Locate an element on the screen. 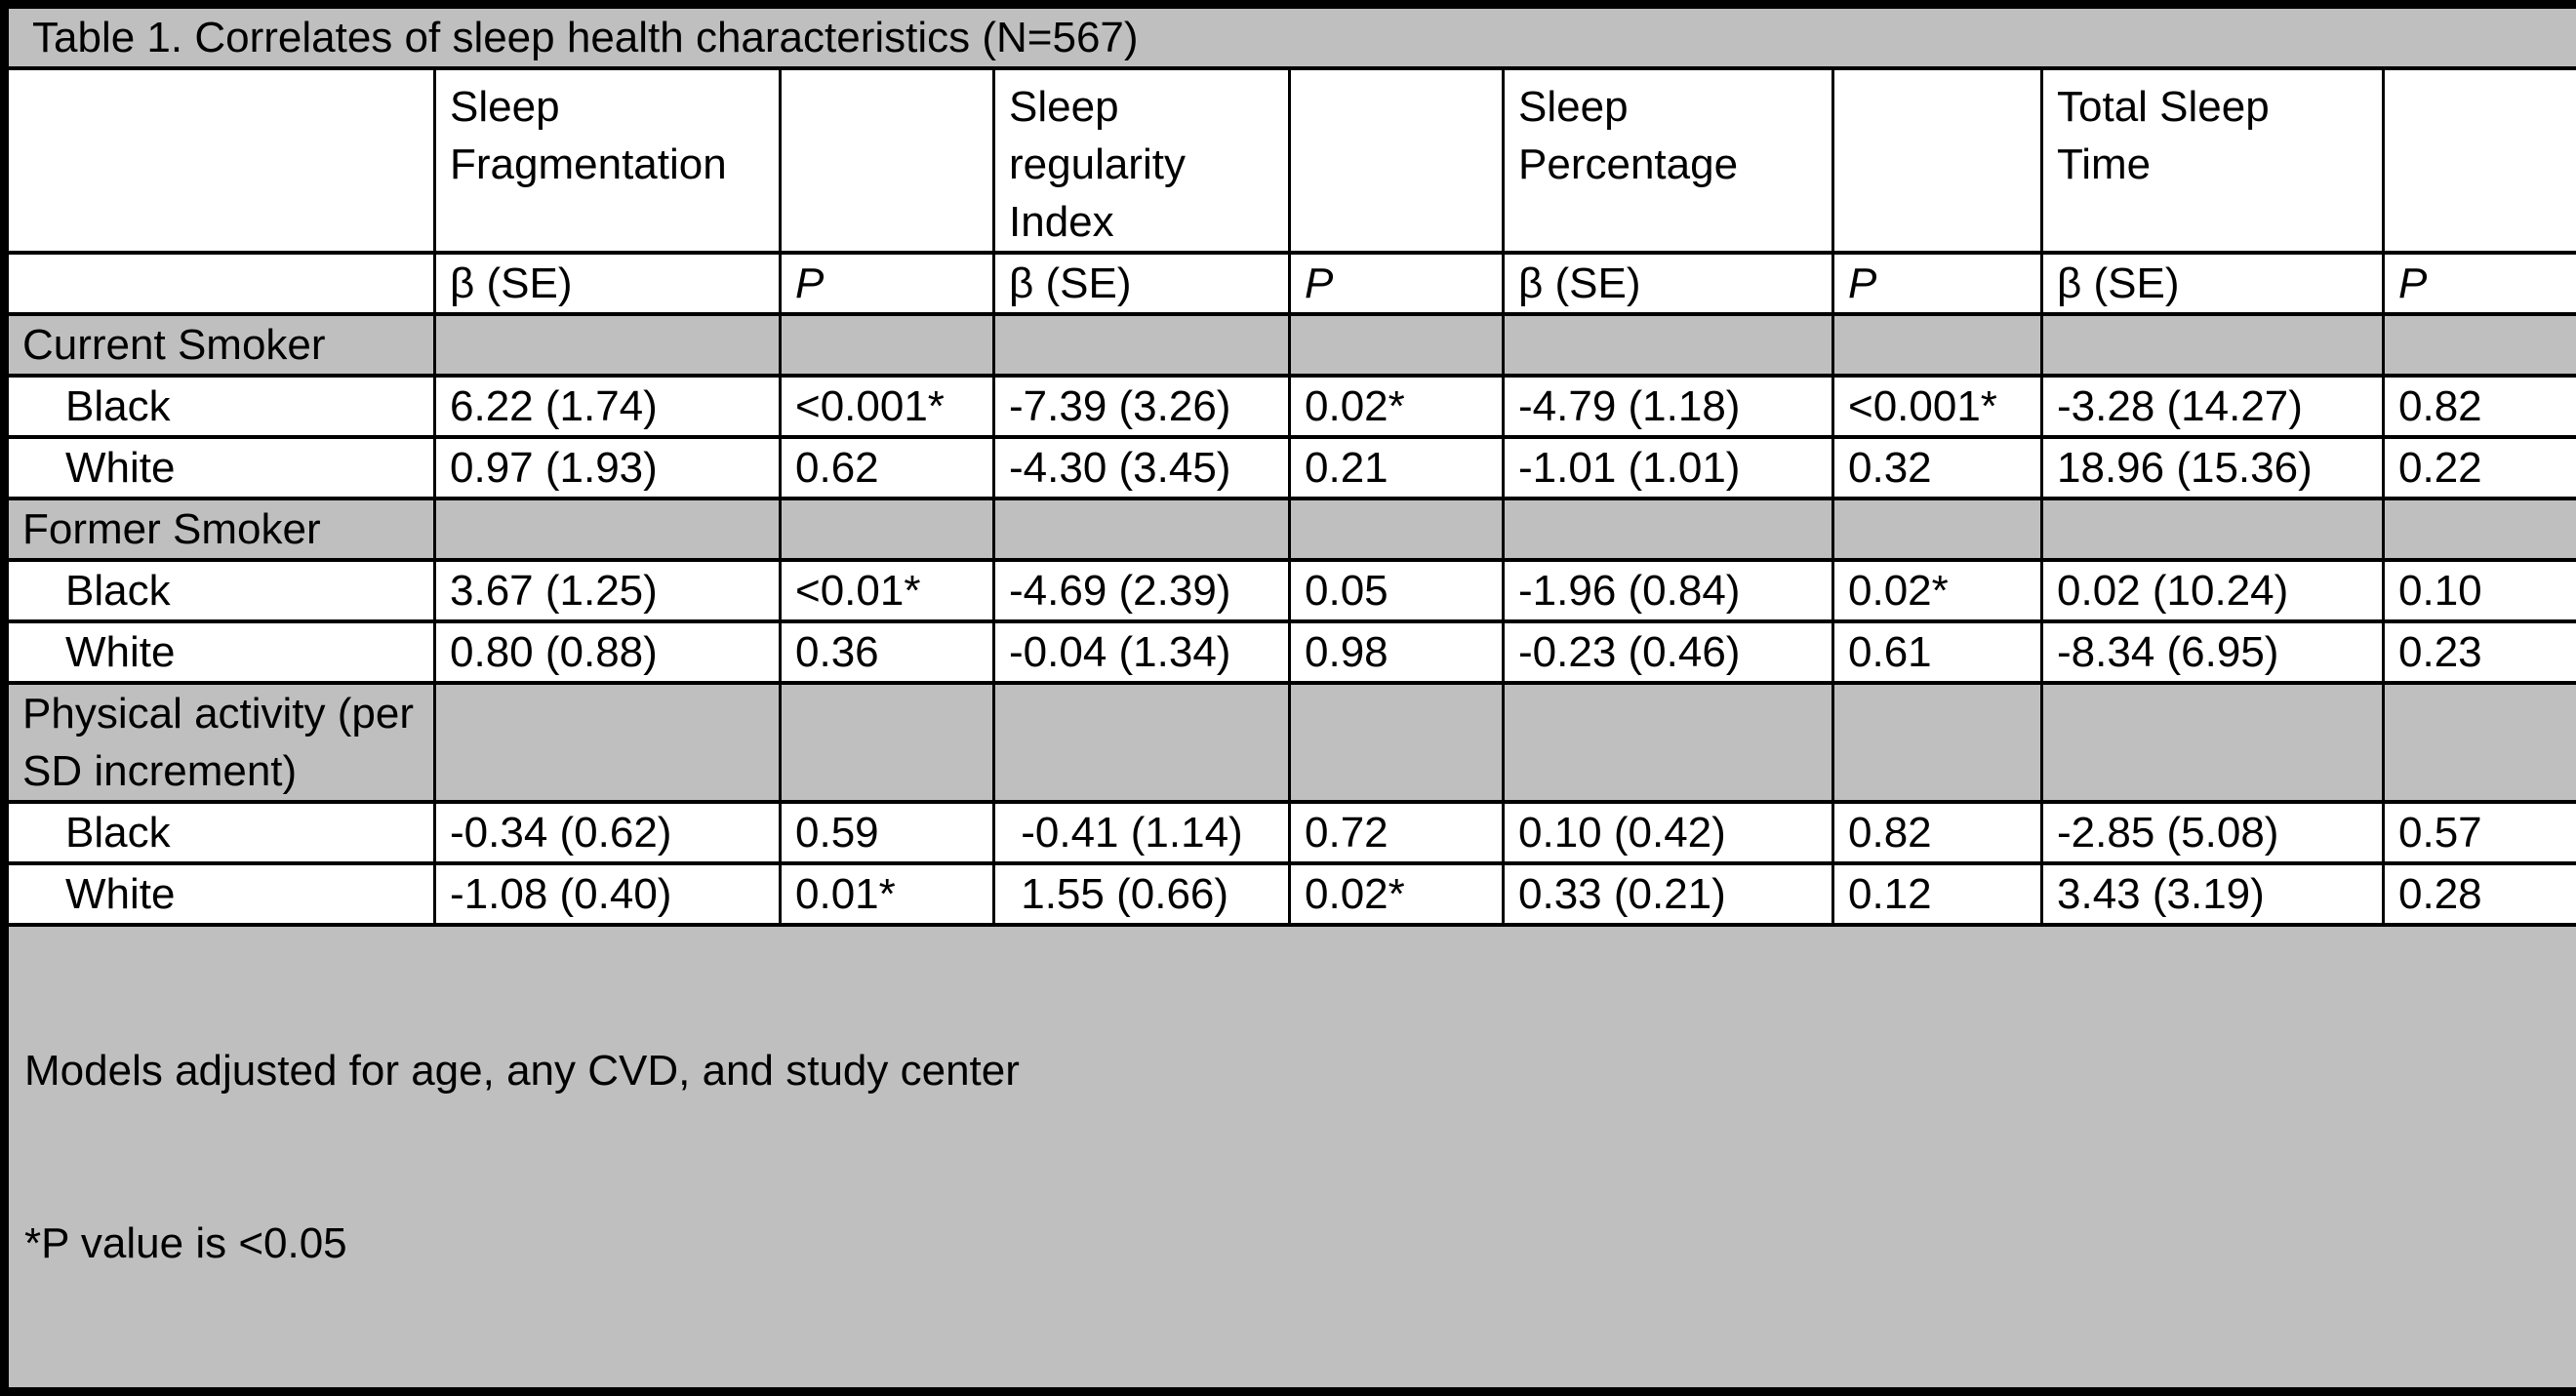 This screenshot has width=2576, height=1396. value-cell: -0.23 (0.46) is located at coordinates (1668, 652).